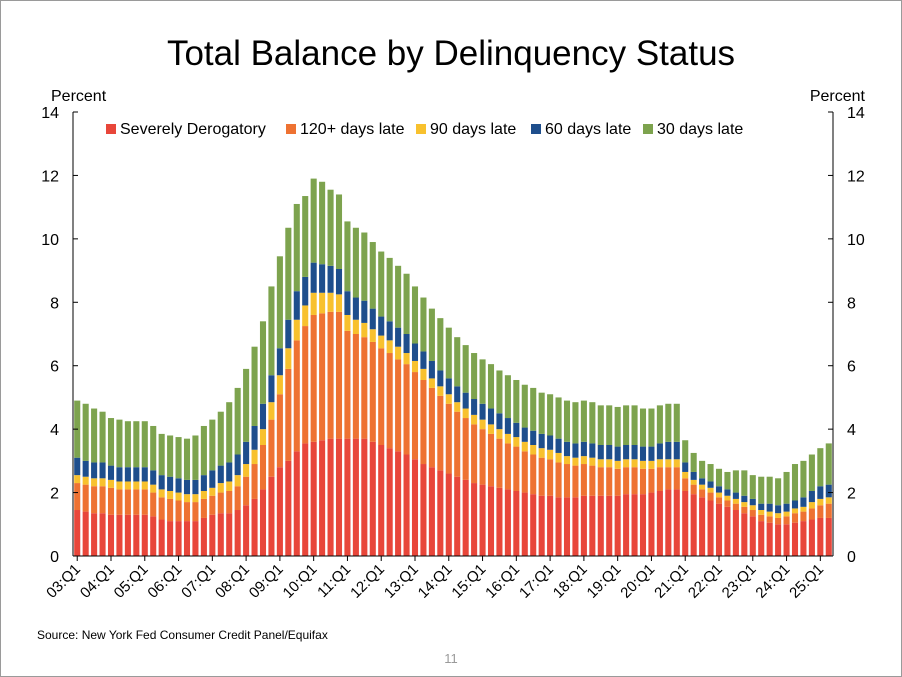 This screenshot has height=677, width=902. What do you see at coordinates (305, 291) in the screenshot?
I see `bar-segment-60-days-late-09-q4` at bounding box center [305, 291].